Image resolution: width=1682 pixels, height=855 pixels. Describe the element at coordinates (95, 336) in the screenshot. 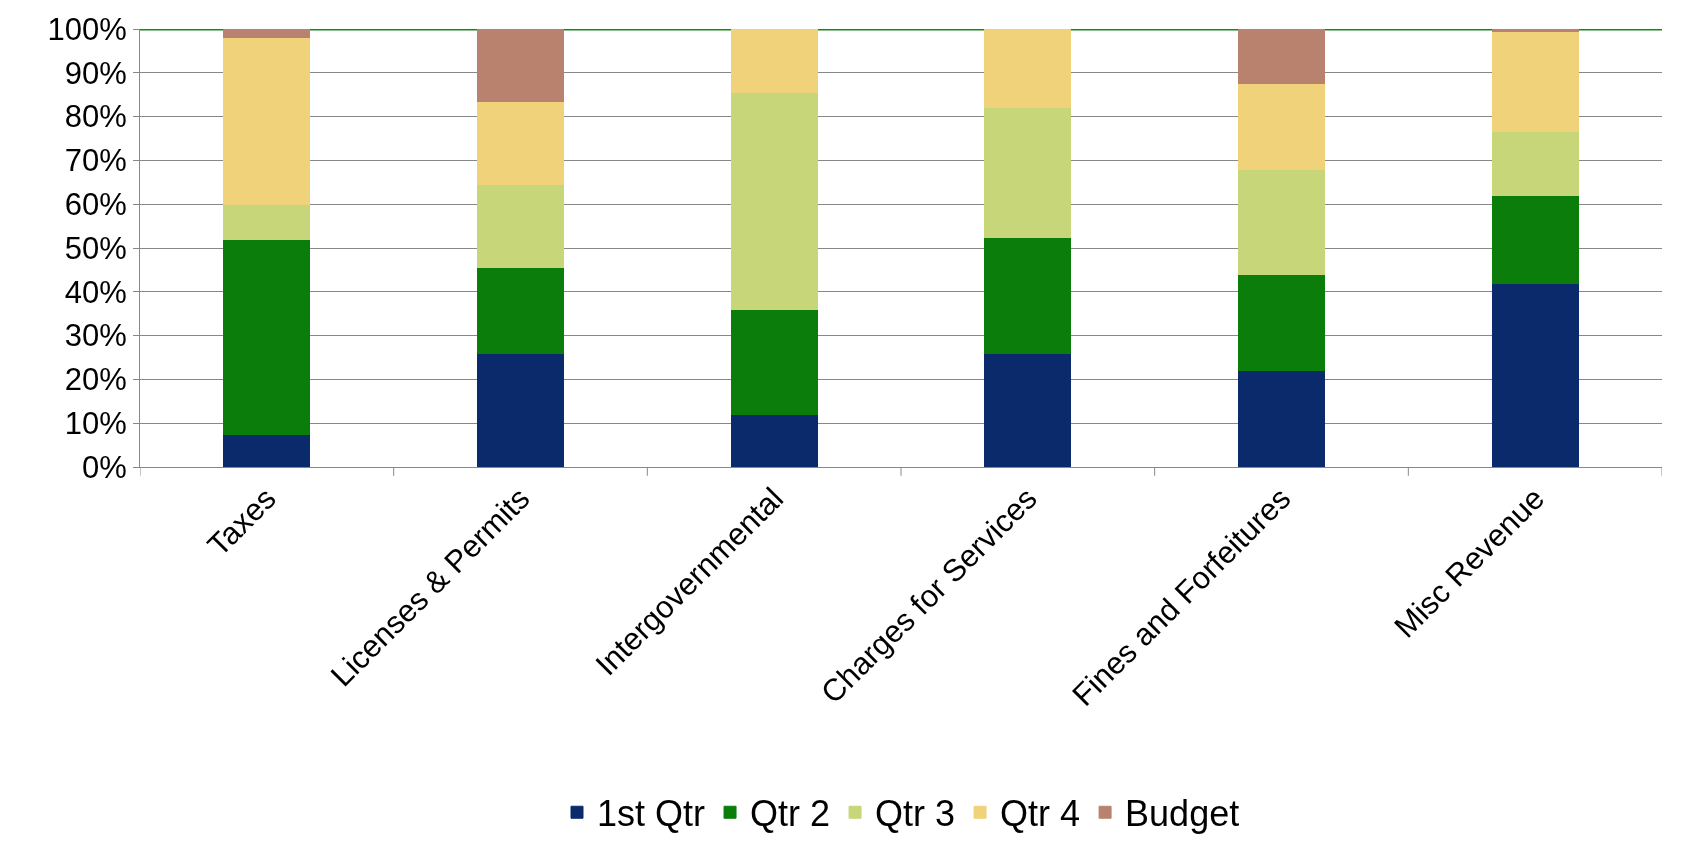

I see `y-tick-label: 30%` at that location.